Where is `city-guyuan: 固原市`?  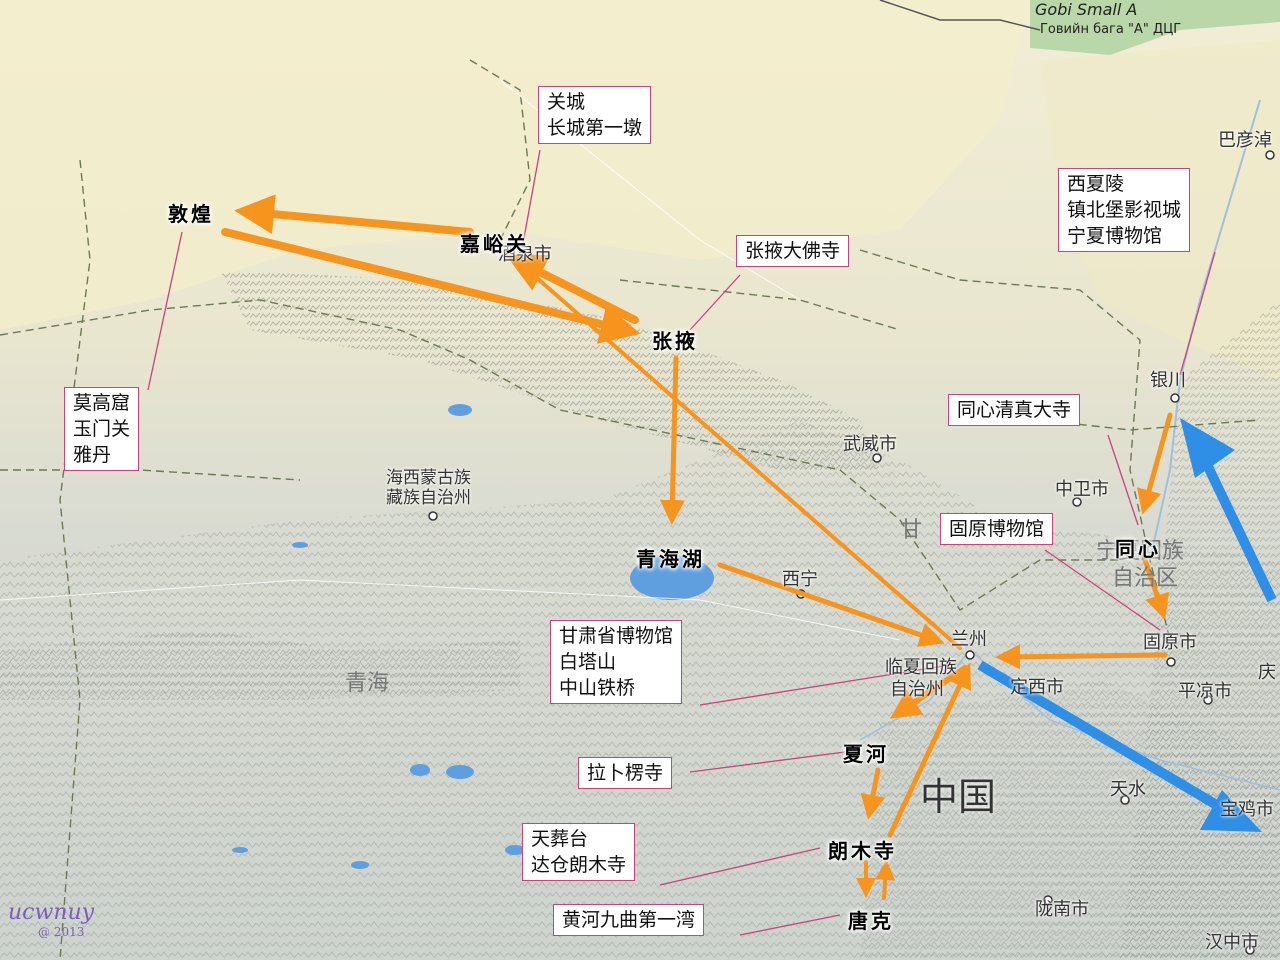
city-guyuan: 固原市 is located at coordinates (1170, 642).